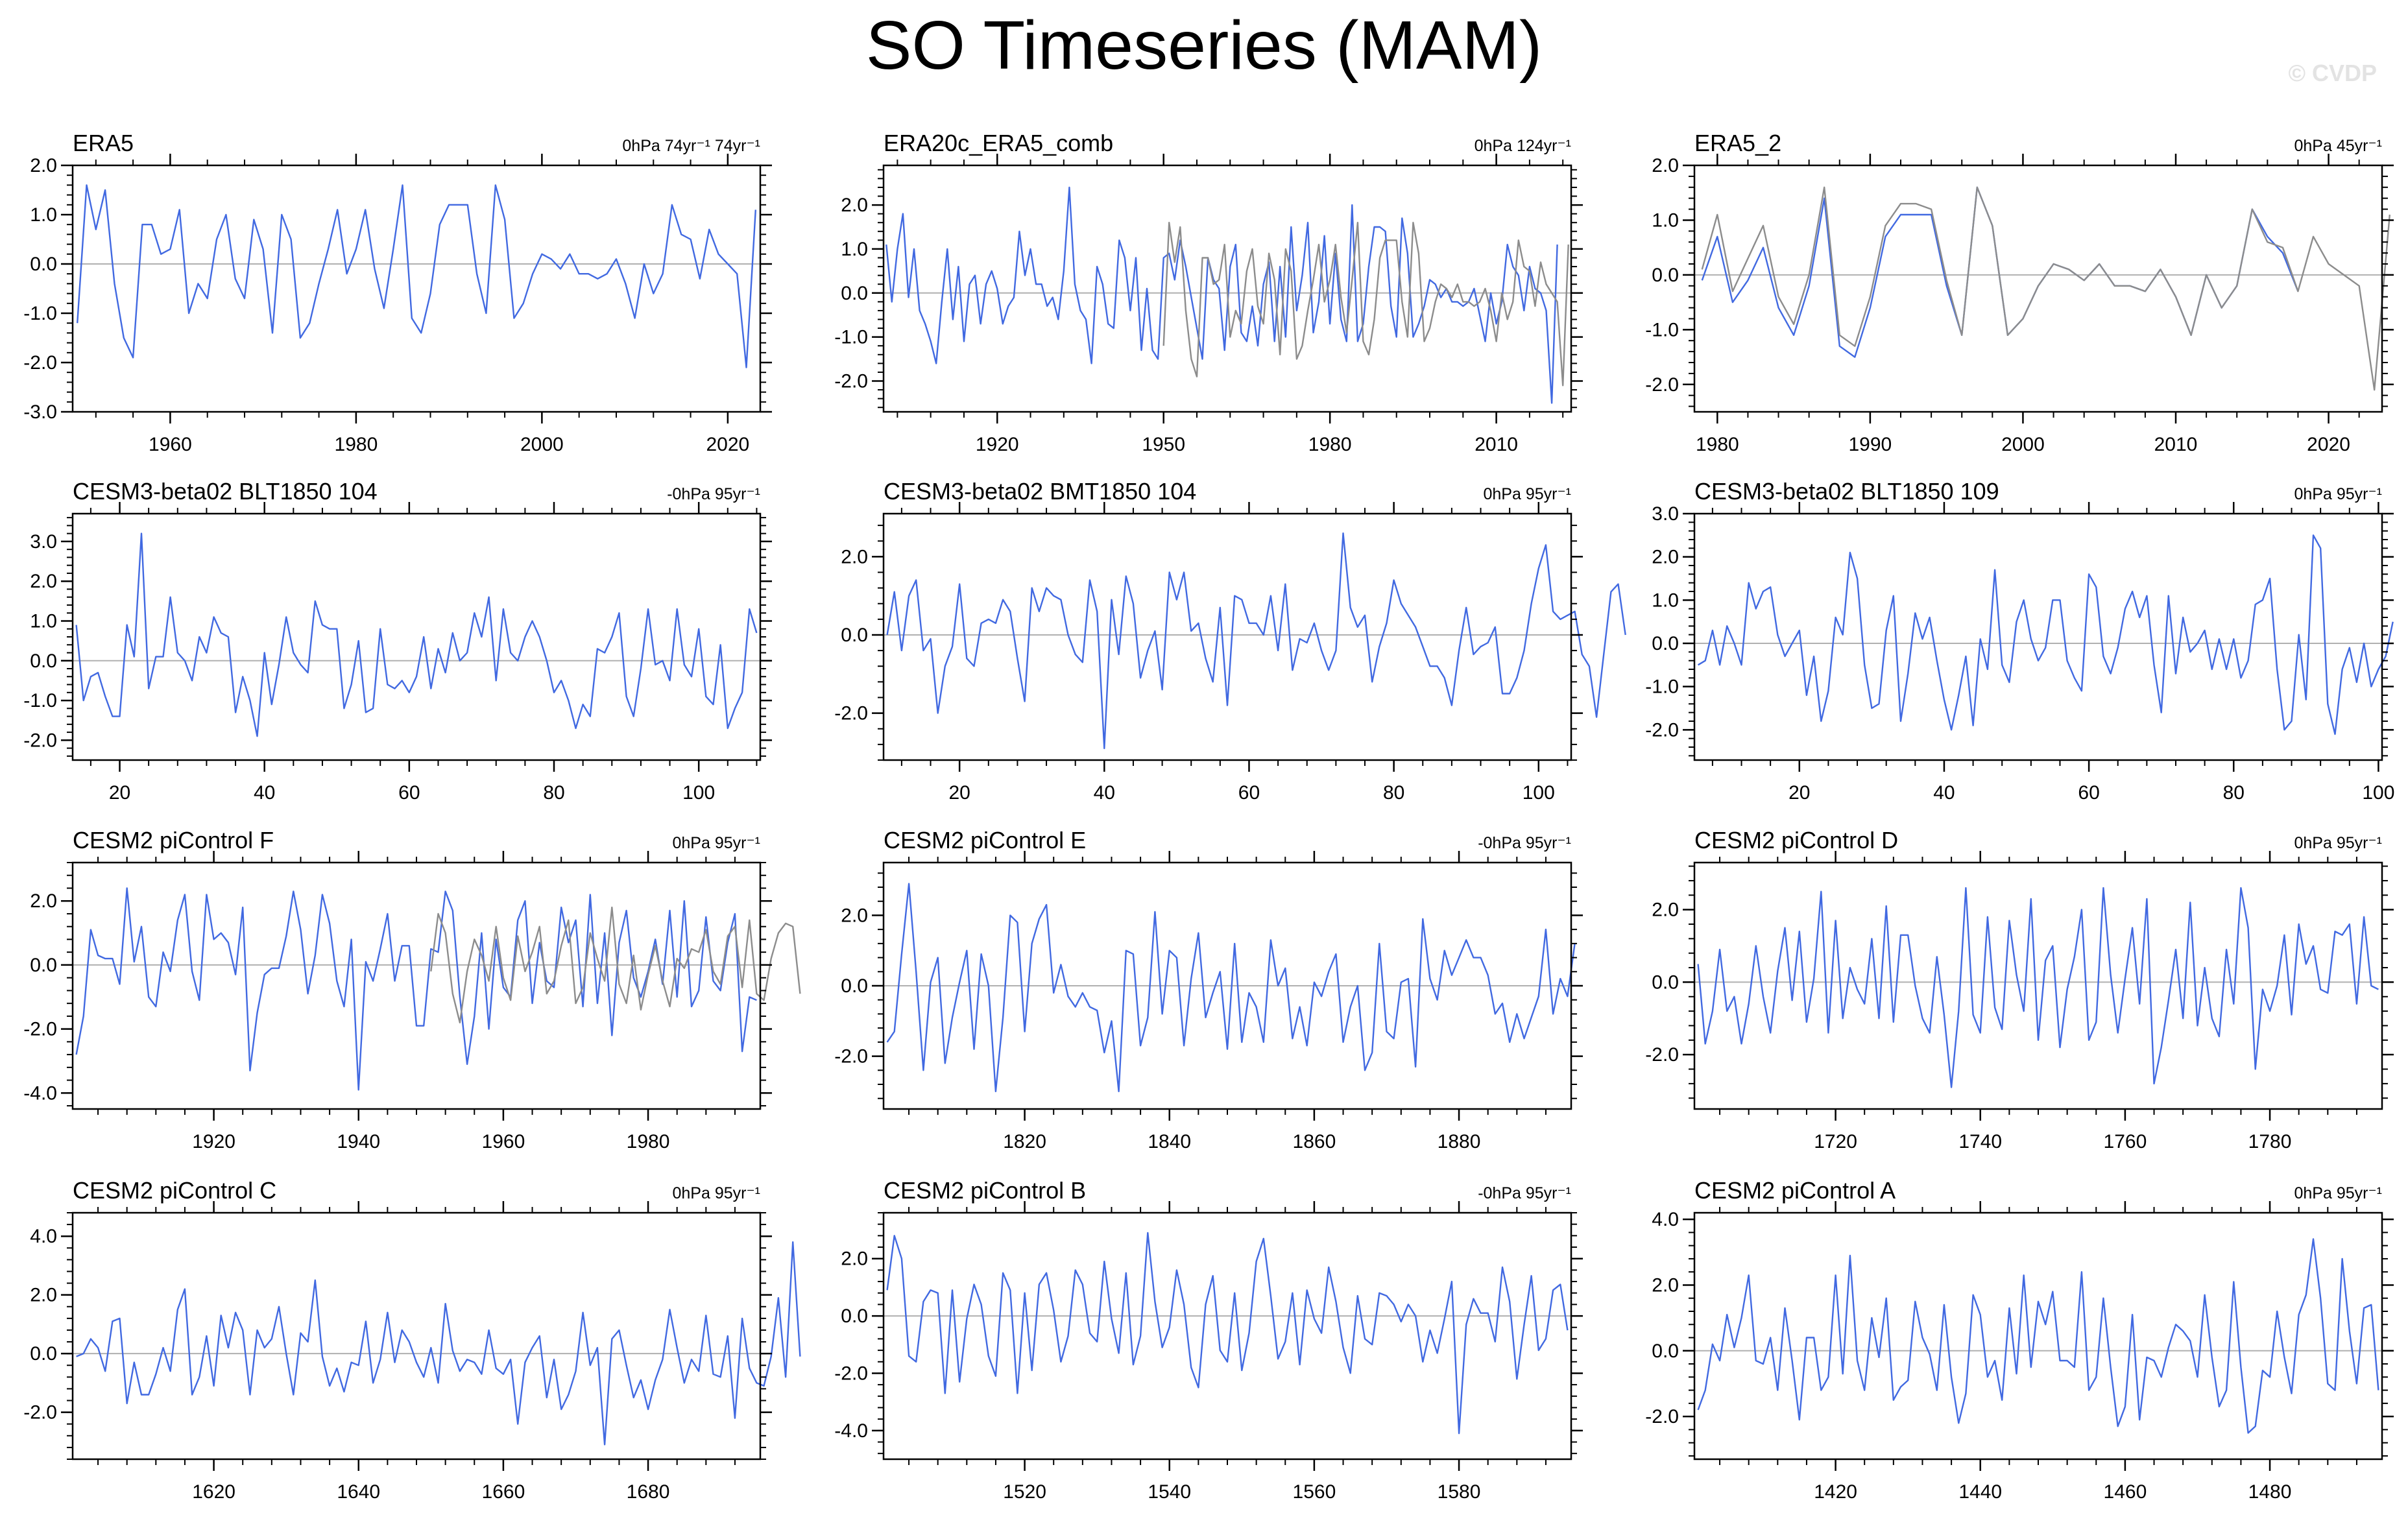  I want to click on x-tick-label: 1990, so click(1870, 444).